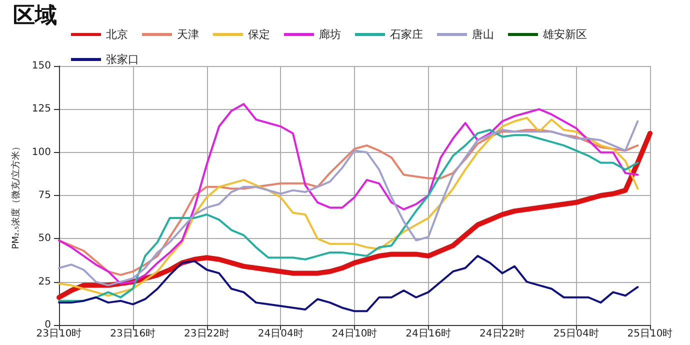 The image size is (690, 345). I want to click on y-tick-label: 75, so click(44, 195).